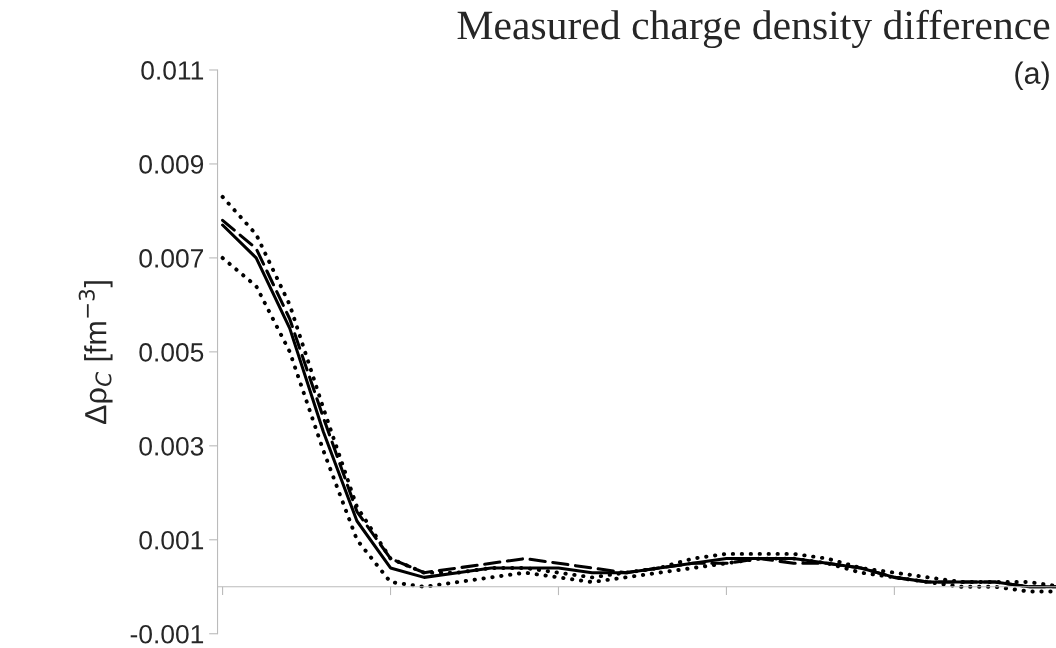  Describe the element at coordinates (1032, 76) in the screenshot. I see `annotation: (a)` at that location.